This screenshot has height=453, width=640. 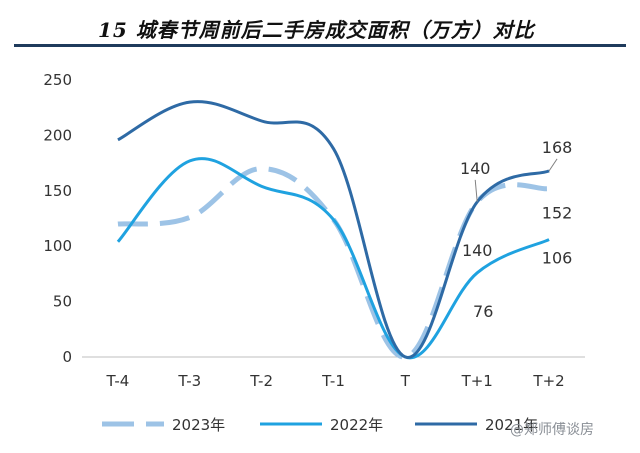 What do you see at coordinates (557, 258) in the screenshot?
I see `data-label: 106` at bounding box center [557, 258].